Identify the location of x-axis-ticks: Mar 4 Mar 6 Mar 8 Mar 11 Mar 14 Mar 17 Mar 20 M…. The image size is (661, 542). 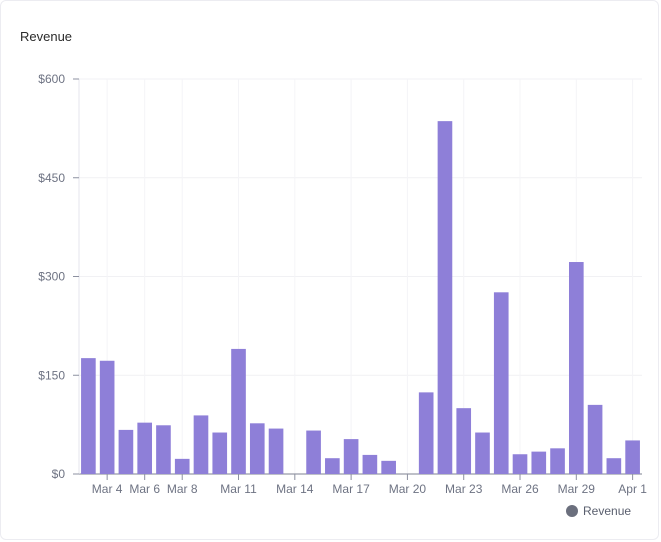
(369, 485).